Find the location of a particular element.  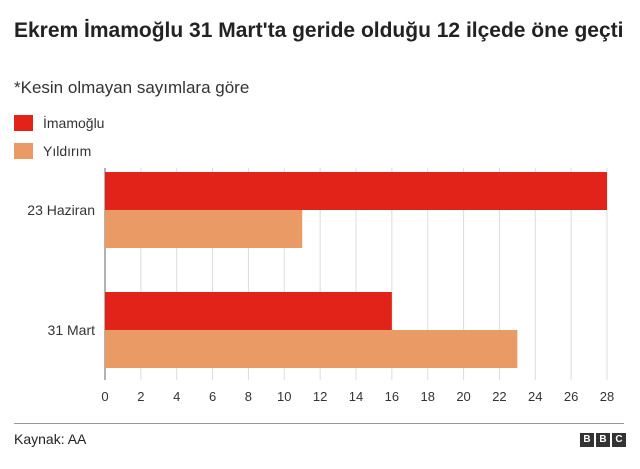

x-tick-label: 2 is located at coordinates (140, 396).